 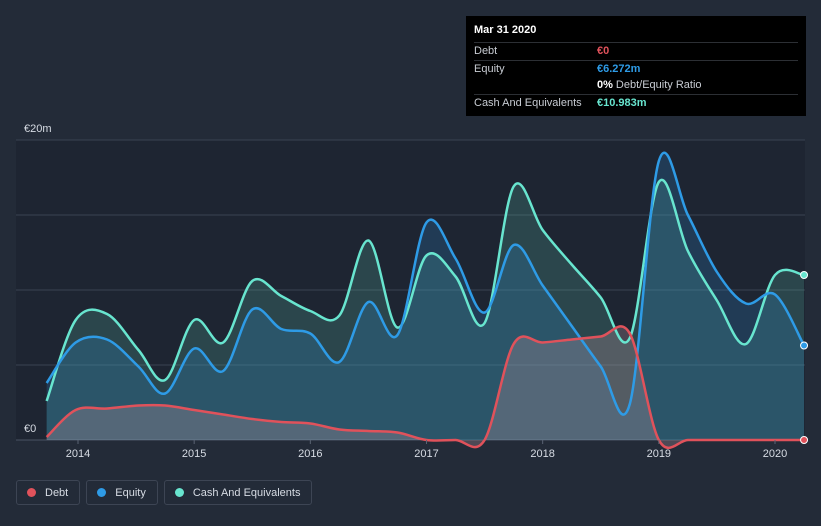 I want to click on tooltip-label: Equity, so click(x=489, y=68).